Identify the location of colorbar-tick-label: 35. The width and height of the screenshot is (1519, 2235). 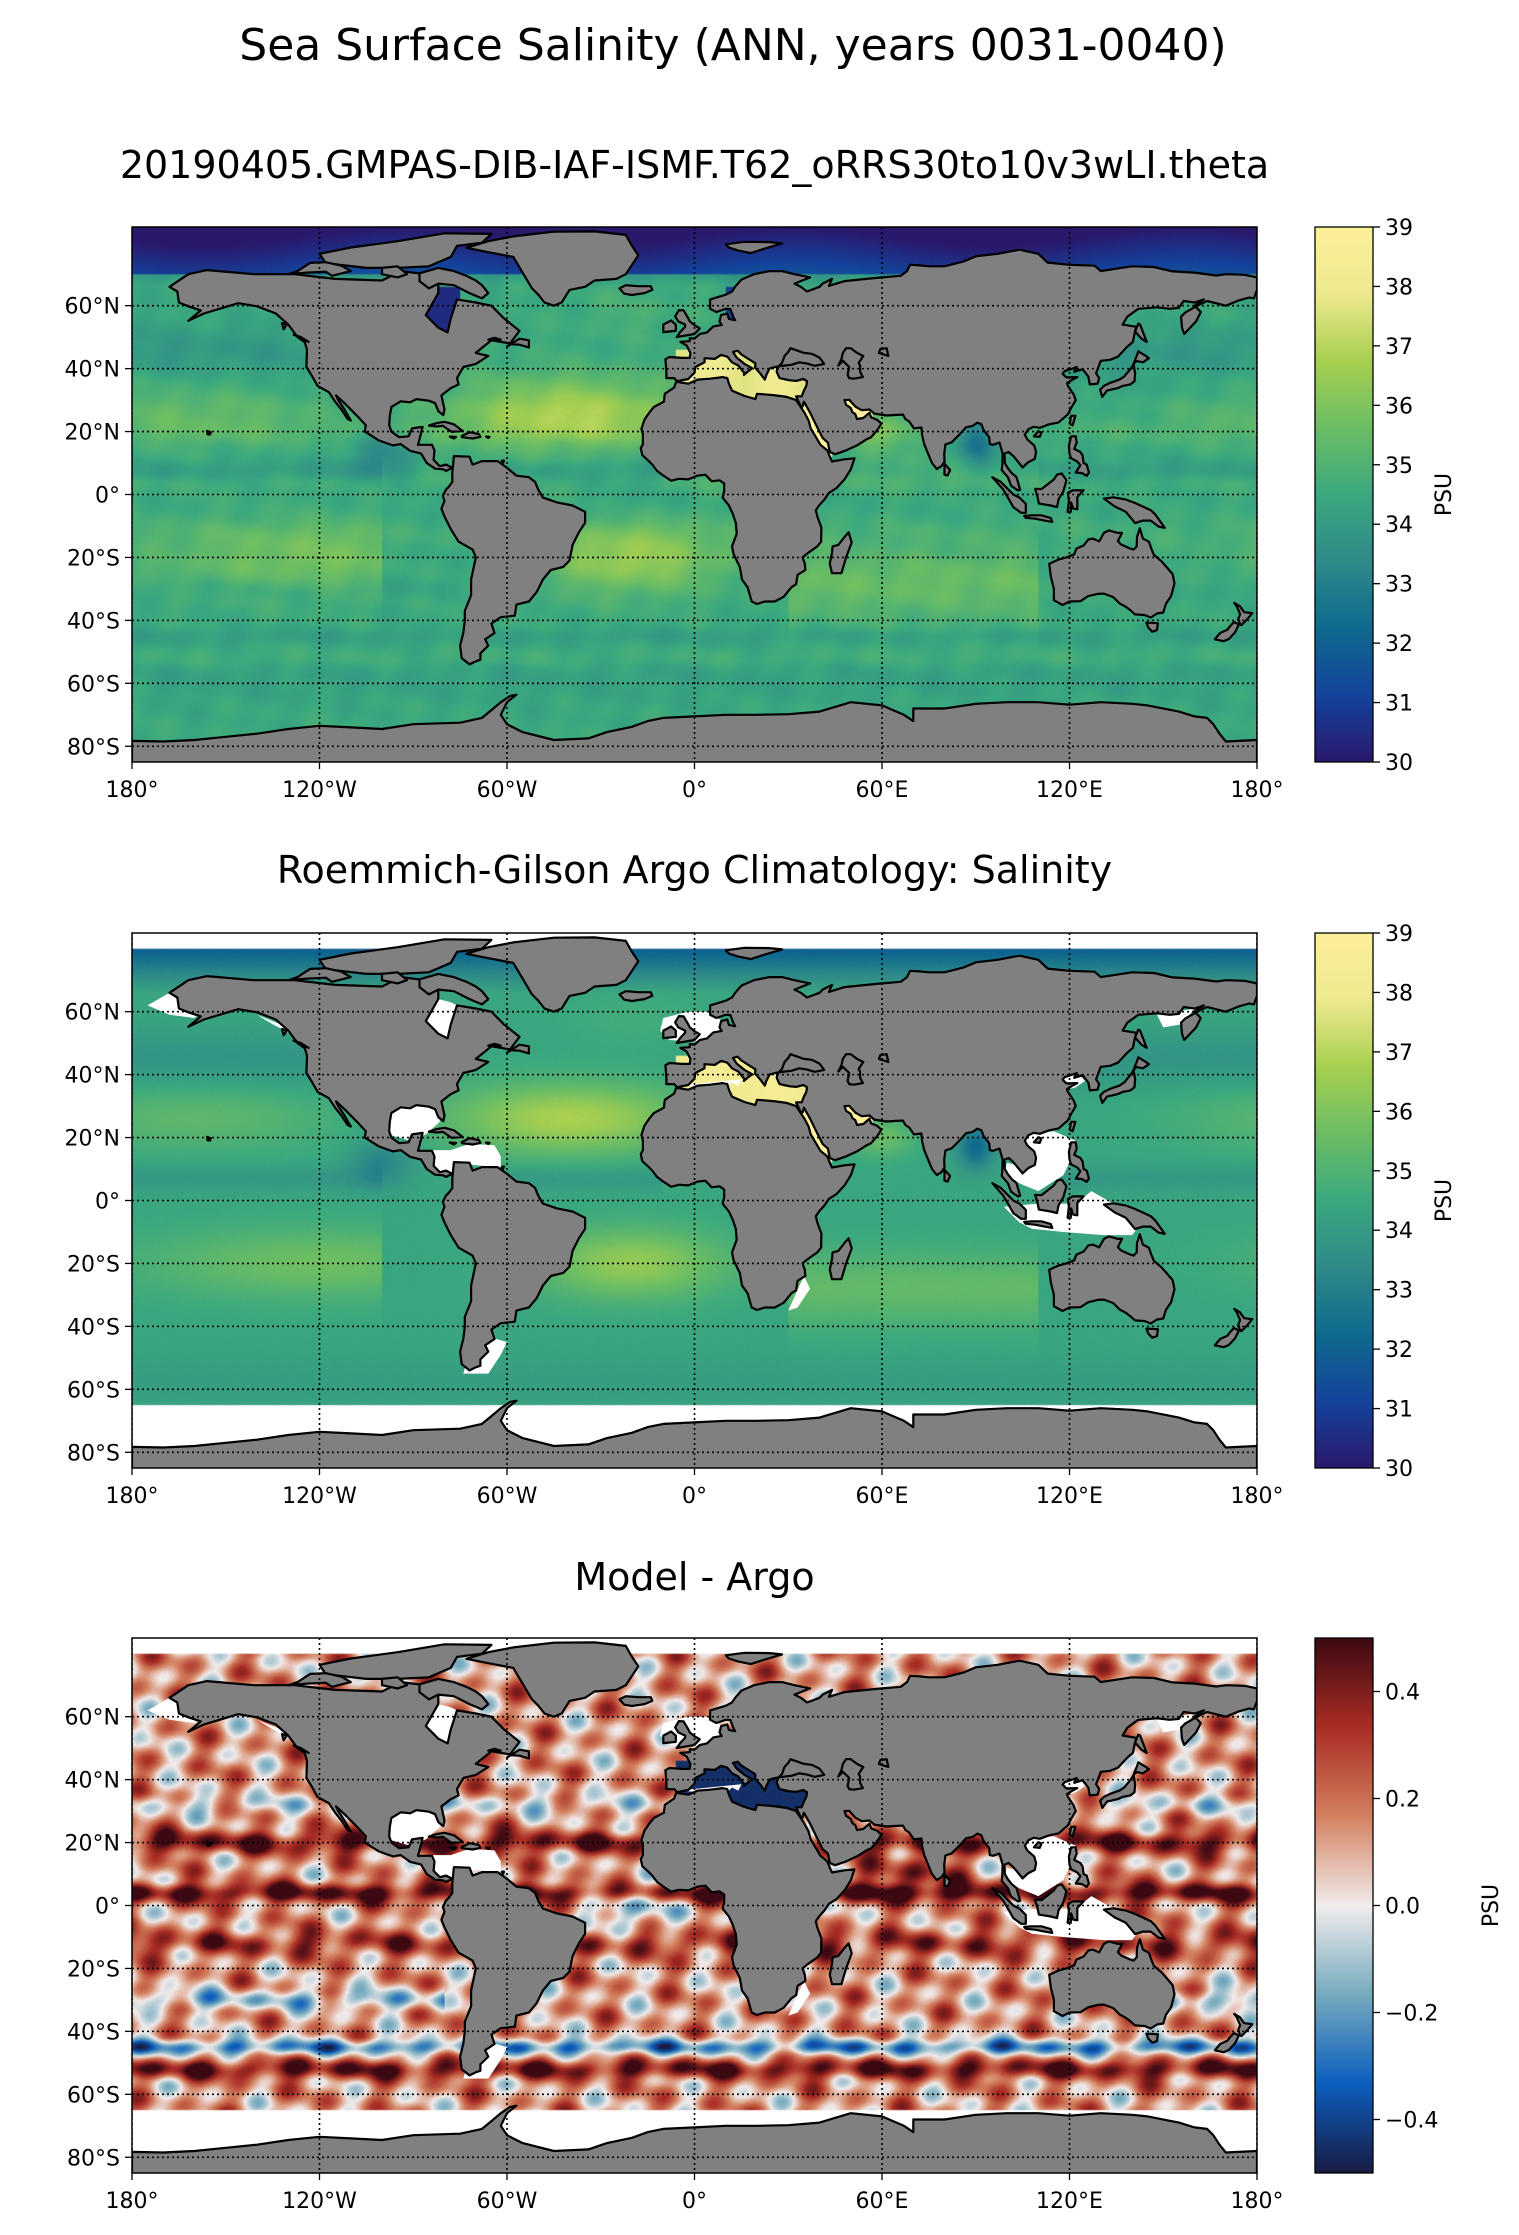
(1399, 466).